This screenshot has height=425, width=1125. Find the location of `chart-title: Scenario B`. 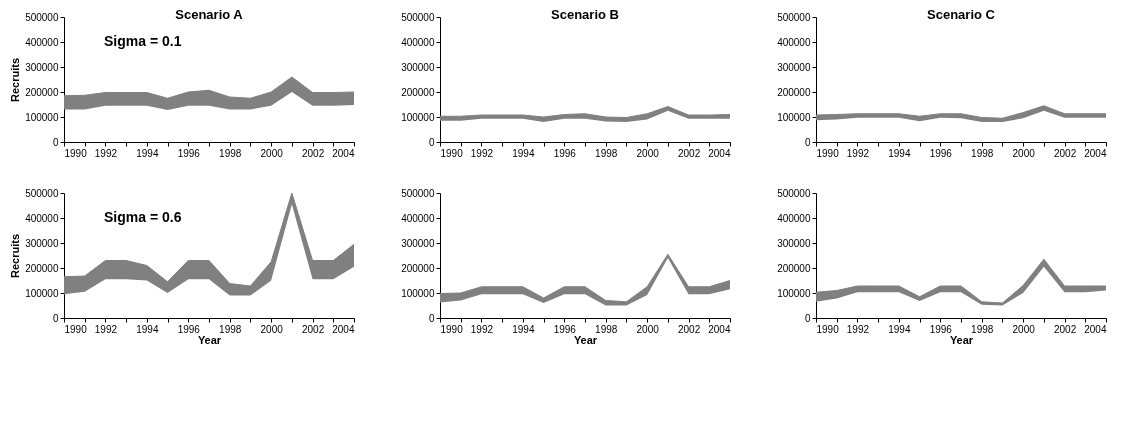

chart-title: Scenario B is located at coordinates (585, 14).